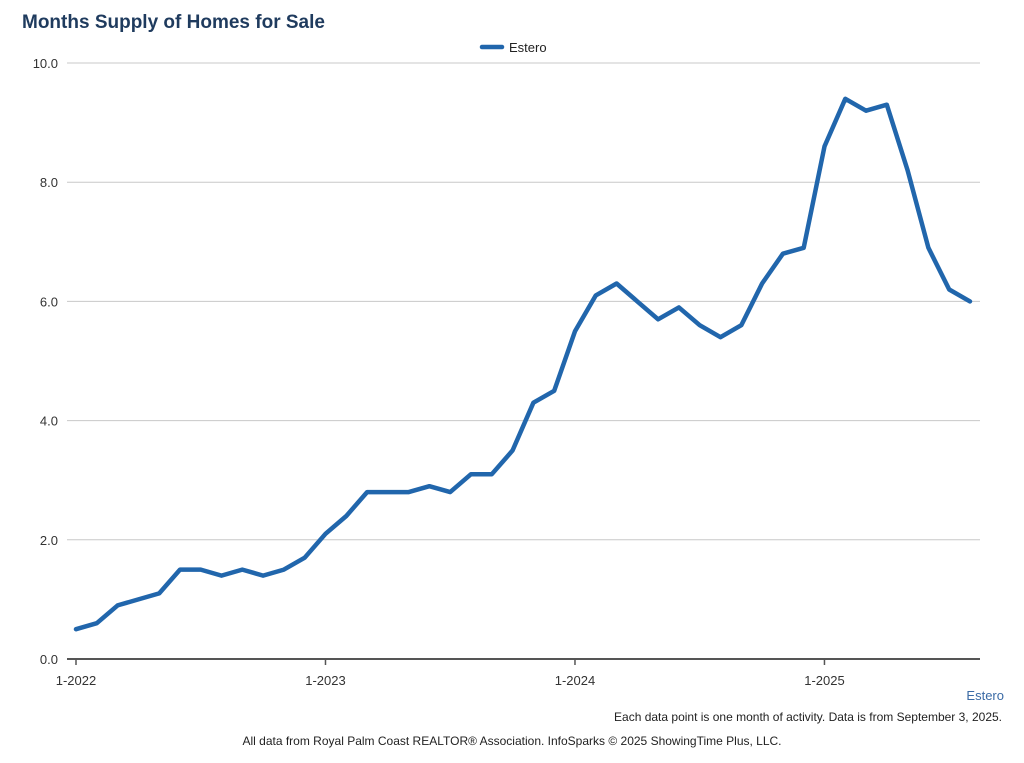 The image size is (1024, 763). I want to click on y-tick-label: 2.0, so click(49, 540).